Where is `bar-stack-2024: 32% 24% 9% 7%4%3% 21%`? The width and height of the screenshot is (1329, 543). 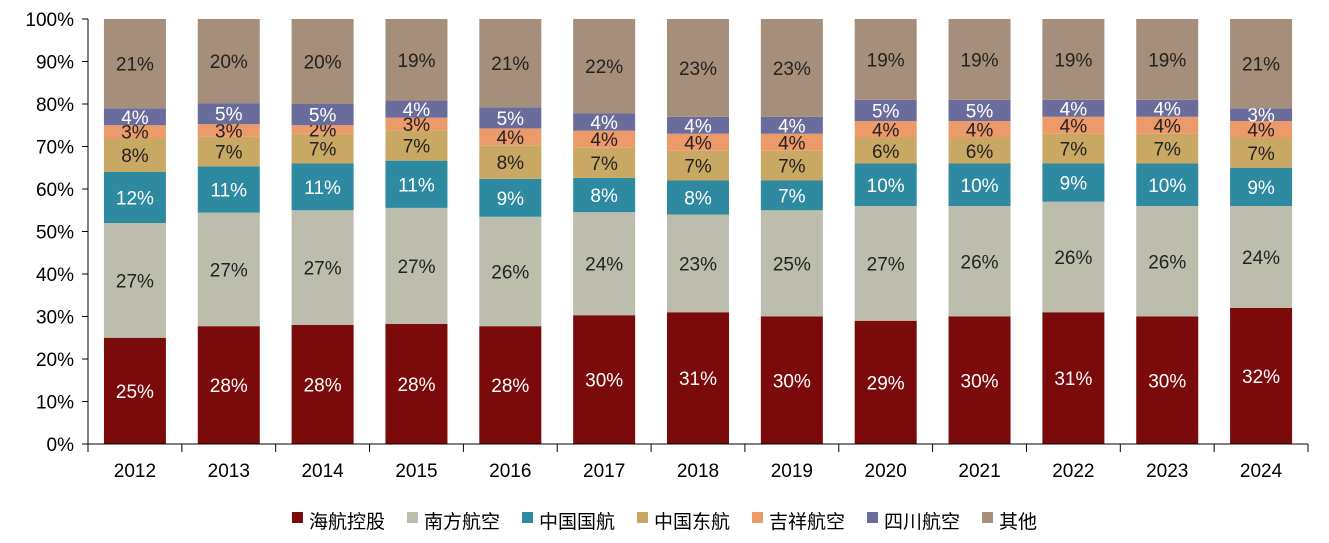
bar-stack-2024: 32% 24% 9% 7%4%3% 21% is located at coordinates (1261, 231).